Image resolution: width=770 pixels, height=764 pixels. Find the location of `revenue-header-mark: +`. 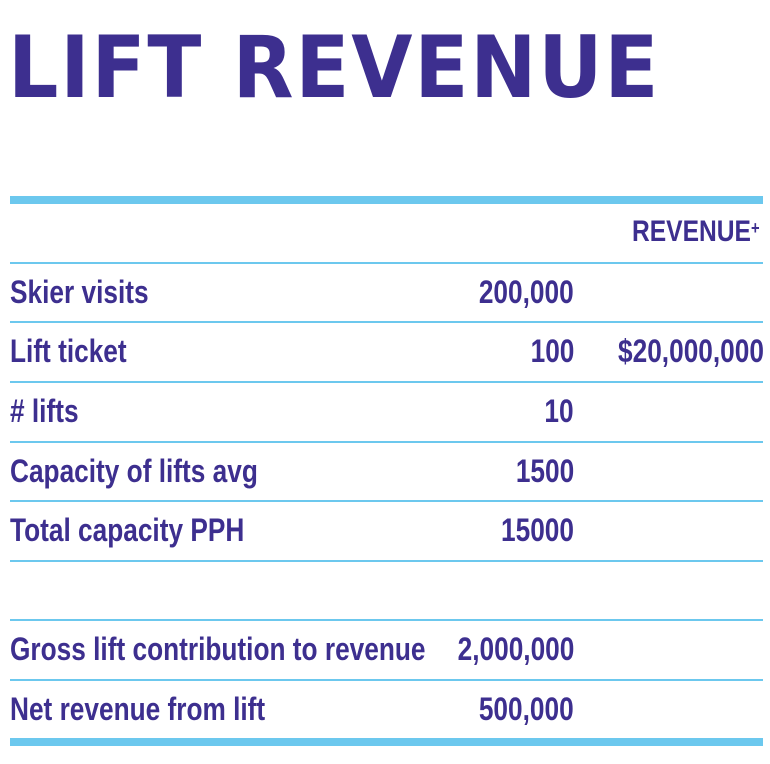

revenue-header-mark: + is located at coordinates (755, 228).